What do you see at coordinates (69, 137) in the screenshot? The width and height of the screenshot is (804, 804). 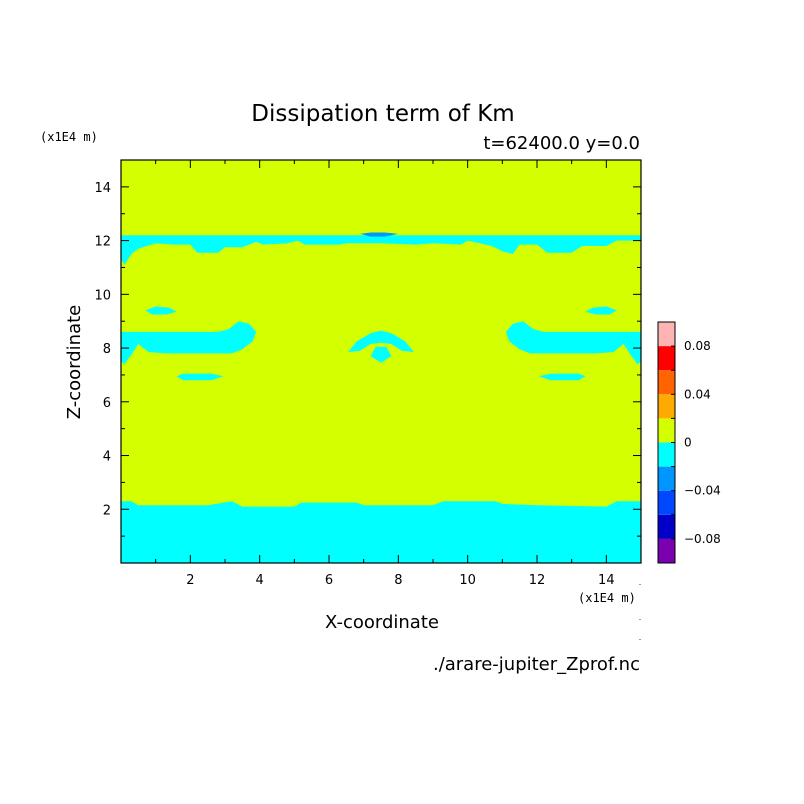 I see `y-unit-label: (x1E4 m)` at bounding box center [69, 137].